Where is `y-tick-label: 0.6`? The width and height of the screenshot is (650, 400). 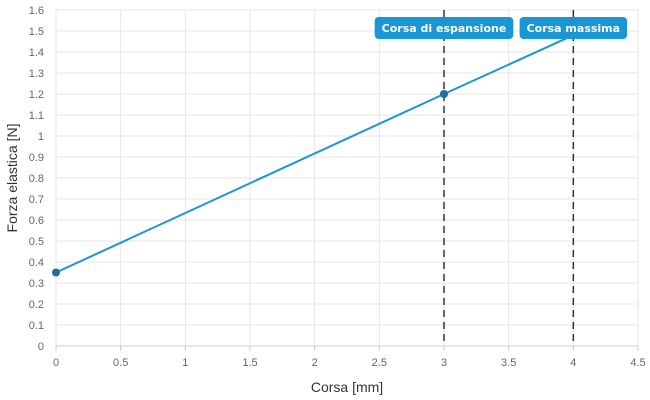
y-tick-label: 0.6 is located at coordinates (36, 221).